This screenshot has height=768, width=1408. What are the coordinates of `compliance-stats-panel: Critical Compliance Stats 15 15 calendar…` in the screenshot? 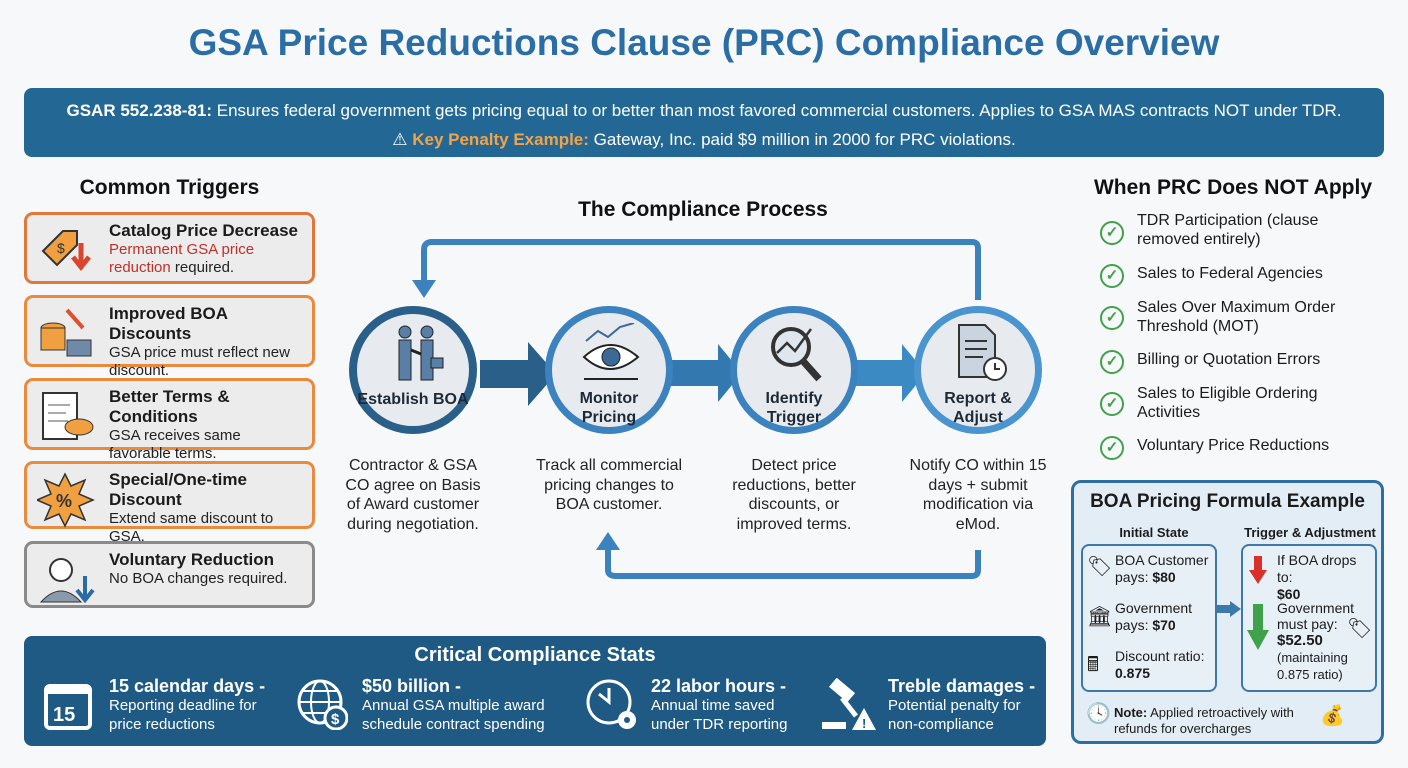 It's located at (535, 691).